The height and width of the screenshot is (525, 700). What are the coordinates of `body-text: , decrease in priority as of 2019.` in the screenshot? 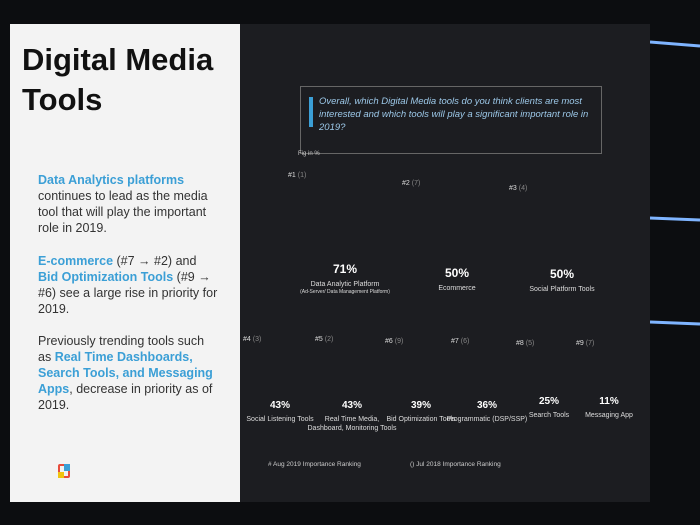 It's located at (125, 397).